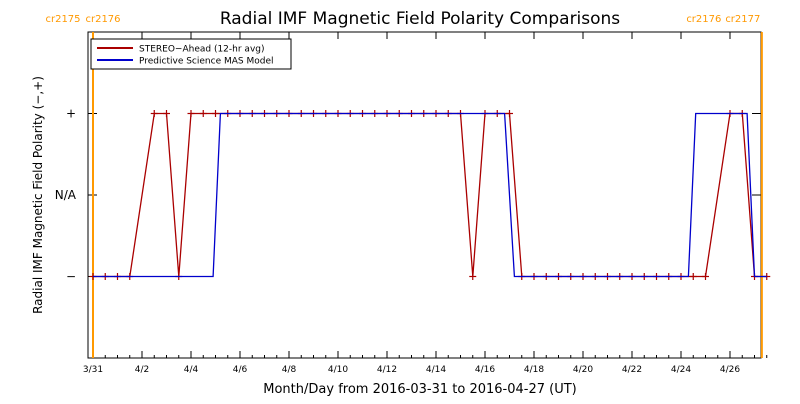 This screenshot has height=404, width=800. What do you see at coordinates (71, 114) in the screenshot?
I see `y-tick-label: +` at bounding box center [71, 114].